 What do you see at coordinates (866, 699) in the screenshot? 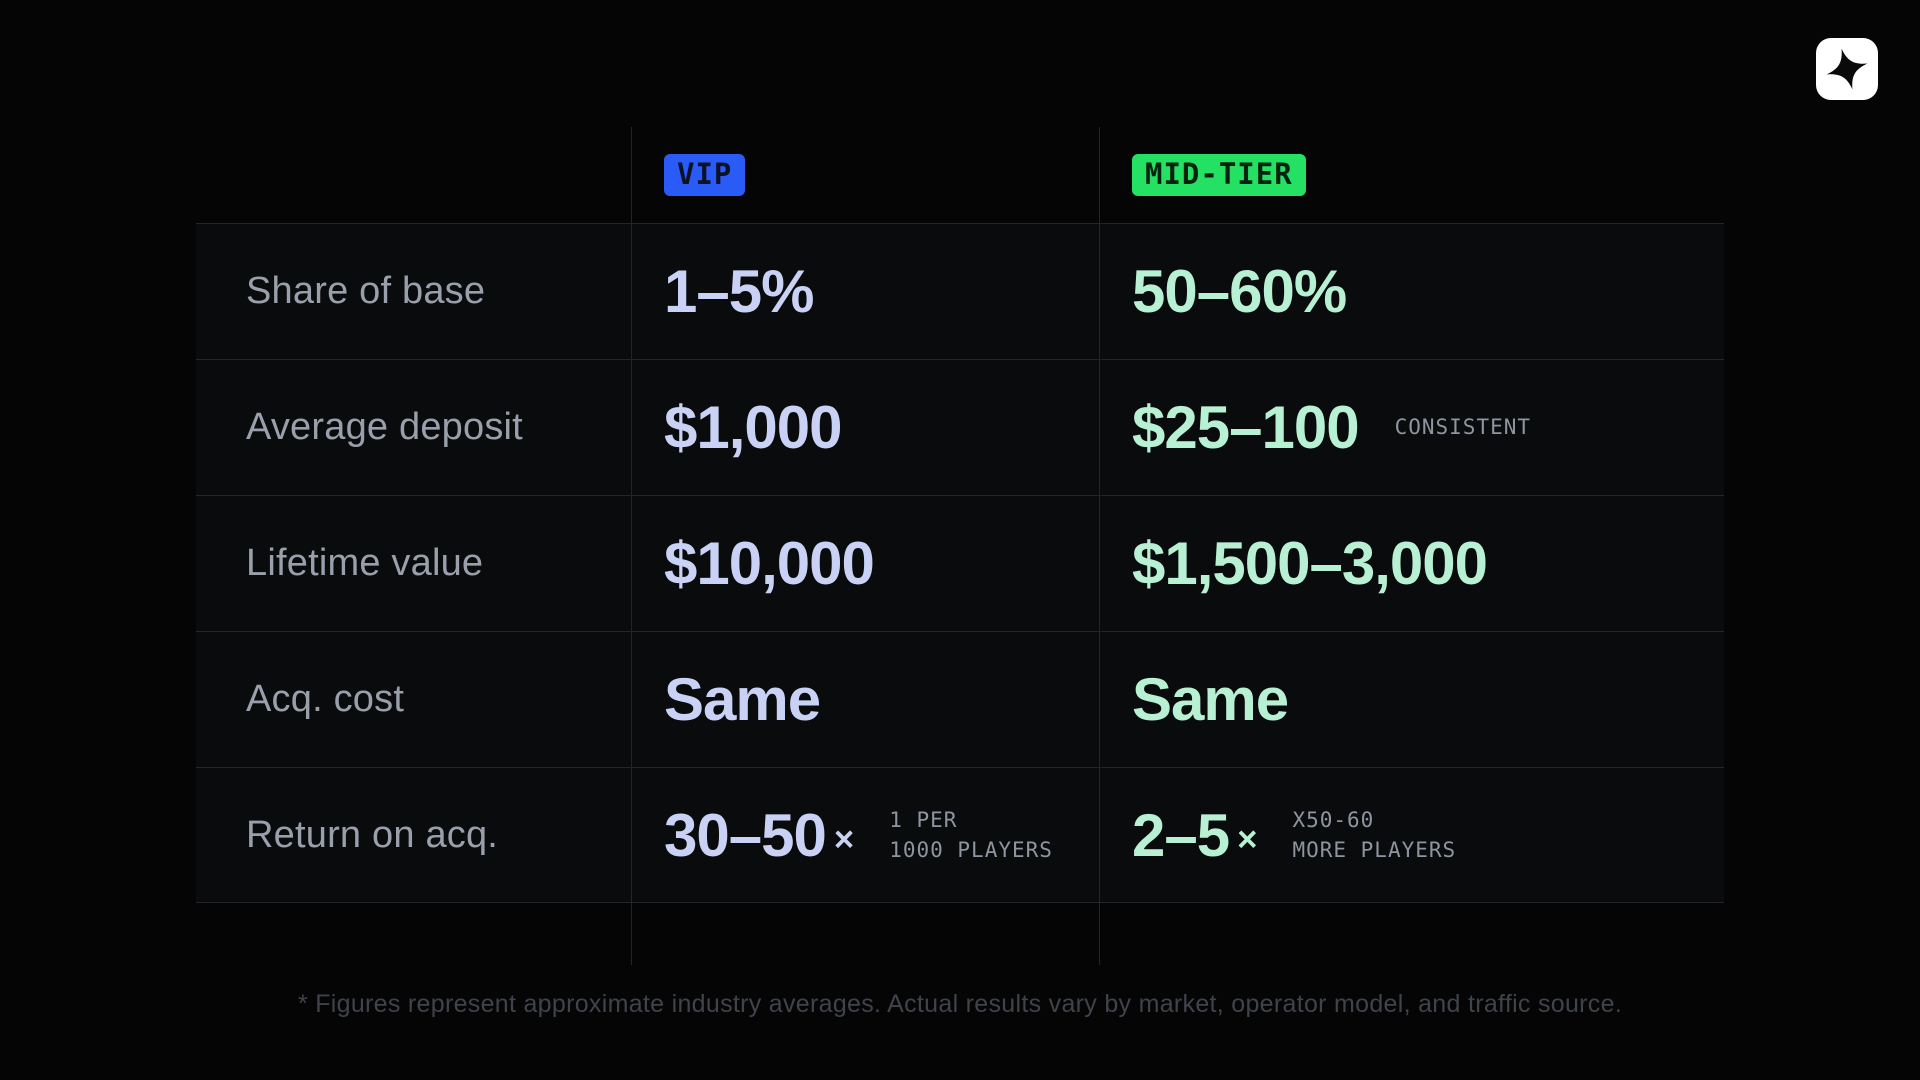
I see `vip-value-cell: Same` at bounding box center [866, 699].